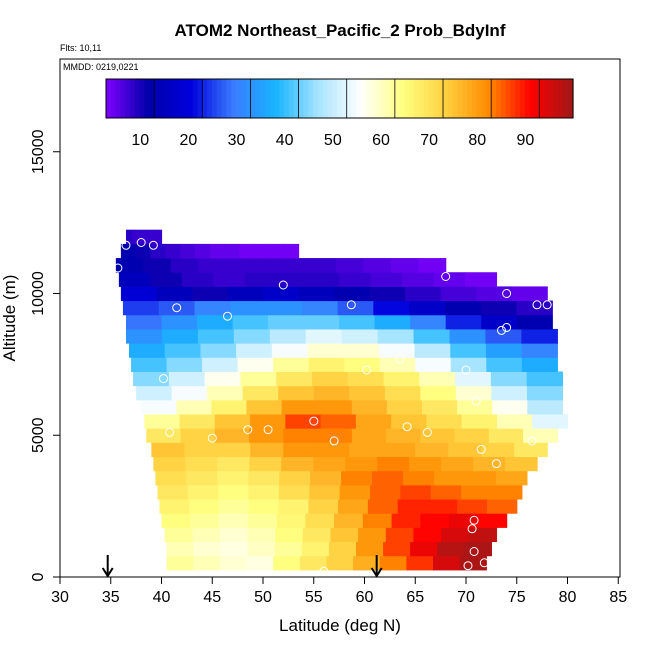  What do you see at coordinates (45, 355) in the screenshot?
I see `y-axis: 0 5000 10000 15000` at bounding box center [45, 355].